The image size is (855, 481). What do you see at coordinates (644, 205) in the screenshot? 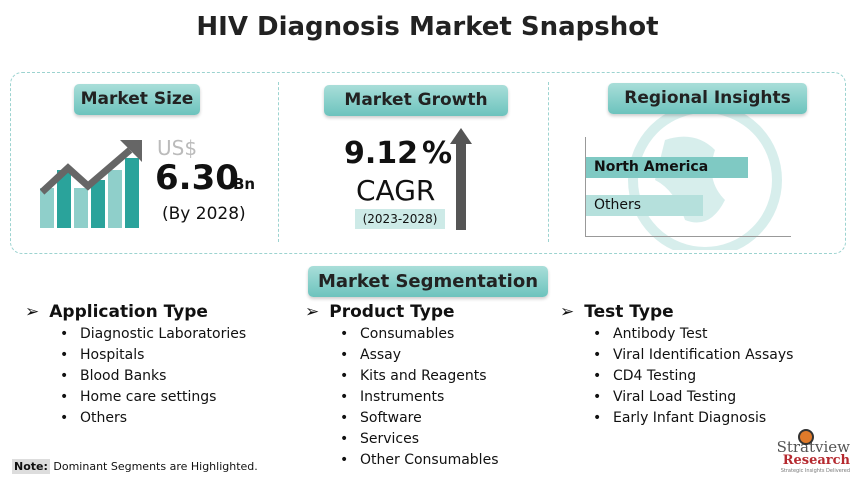
I see `region-bar-others: Others` at bounding box center [644, 205].